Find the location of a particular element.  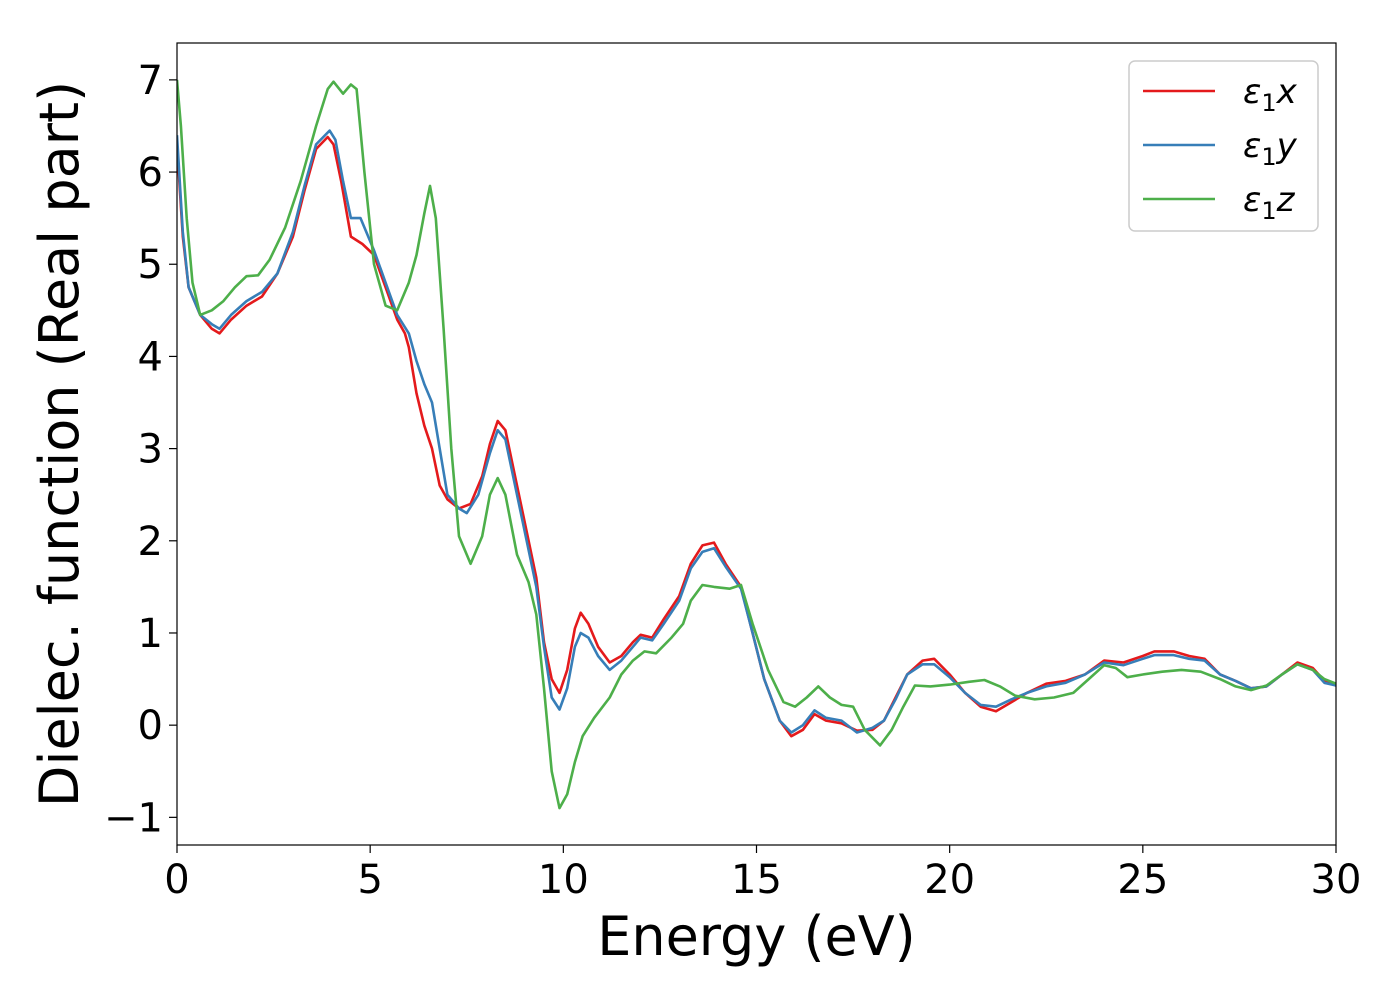

x-tick-label: 10 is located at coordinates (563, 880).